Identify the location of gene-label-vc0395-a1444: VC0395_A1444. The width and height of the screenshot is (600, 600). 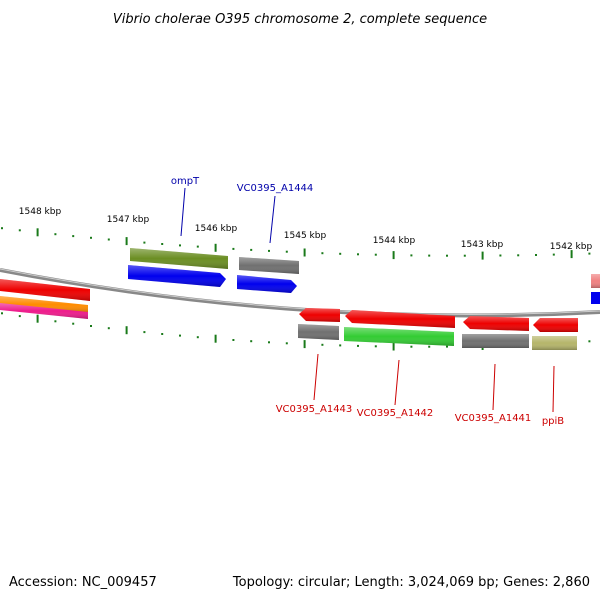
(275, 188).